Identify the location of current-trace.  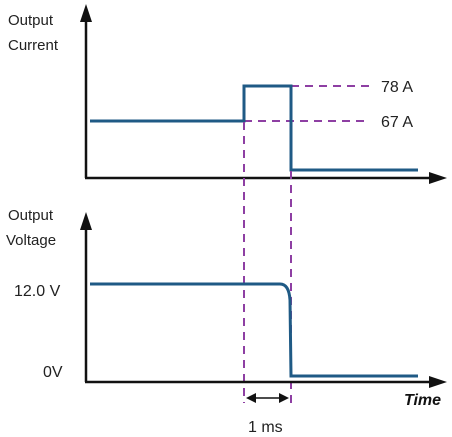
(254, 128).